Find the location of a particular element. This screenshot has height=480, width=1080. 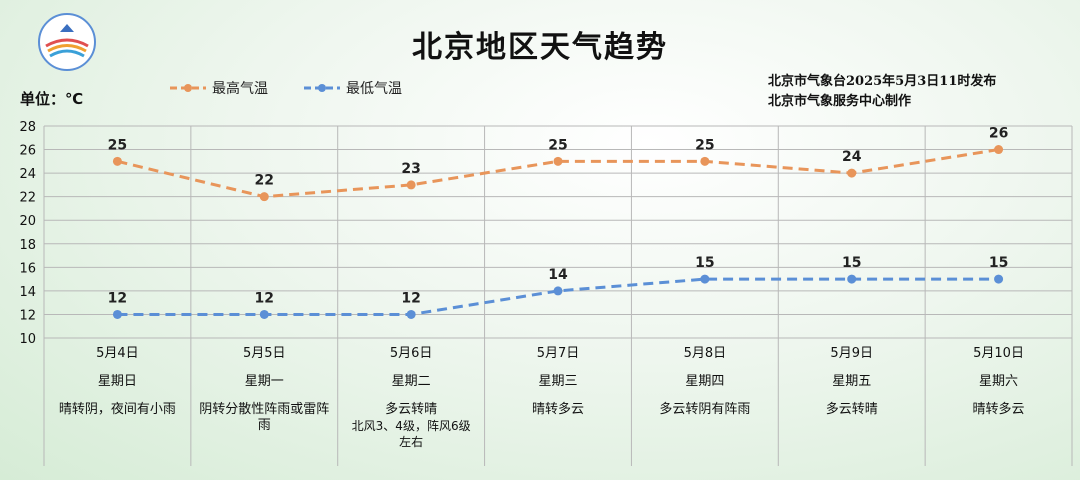

y-tick-label: 26 is located at coordinates (27, 151).